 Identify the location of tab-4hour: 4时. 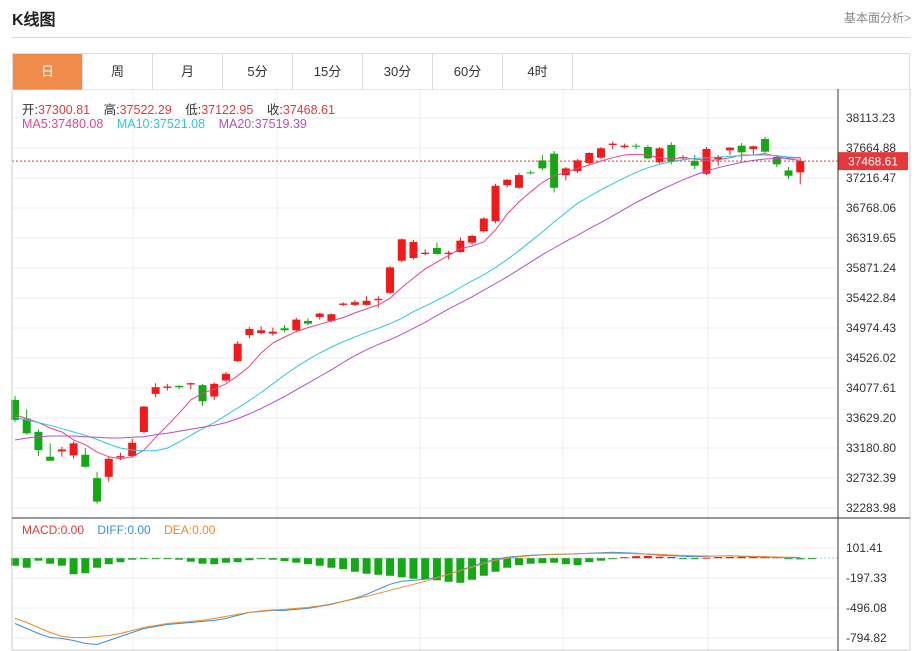
(538, 72).